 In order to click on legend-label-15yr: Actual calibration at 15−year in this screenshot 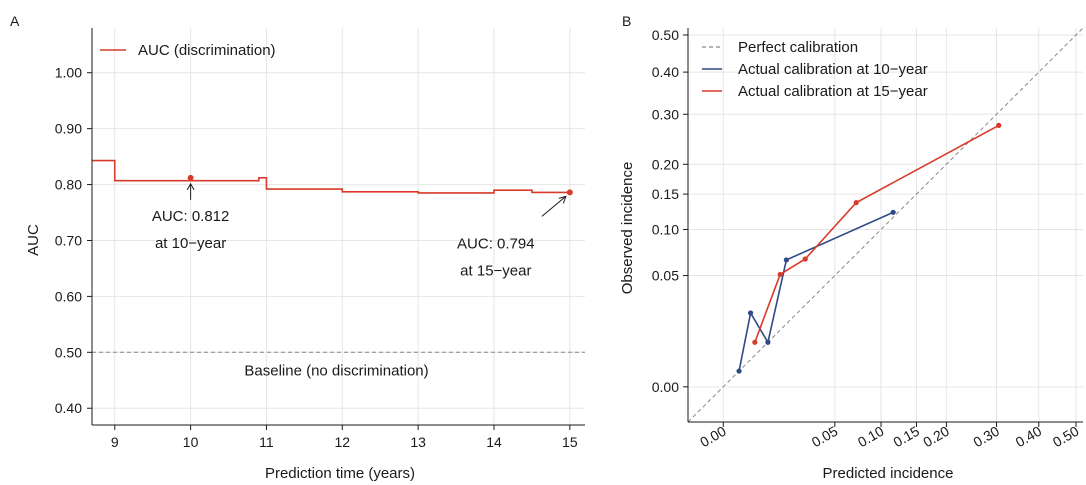, I will do `click(833, 91)`.